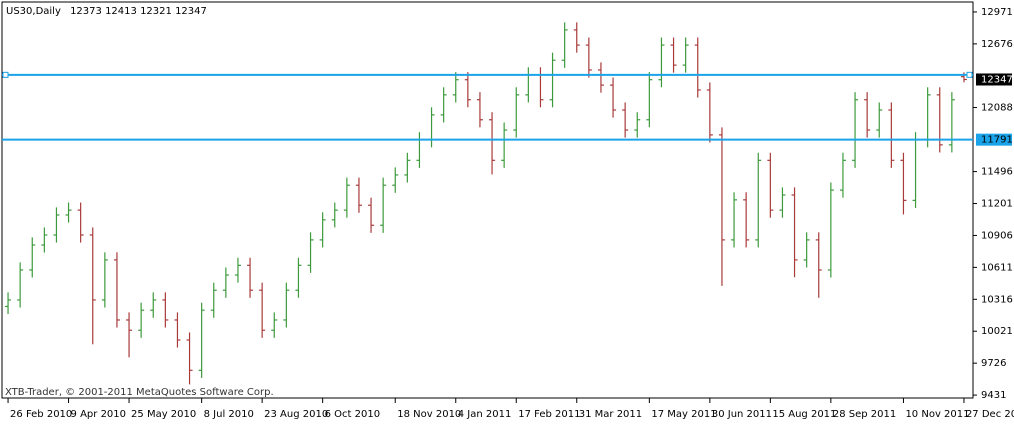 This screenshot has width=1014, height=424. What do you see at coordinates (742, 414) in the screenshot?
I see `x-tick-label: 30 Jun 2011` at bounding box center [742, 414].